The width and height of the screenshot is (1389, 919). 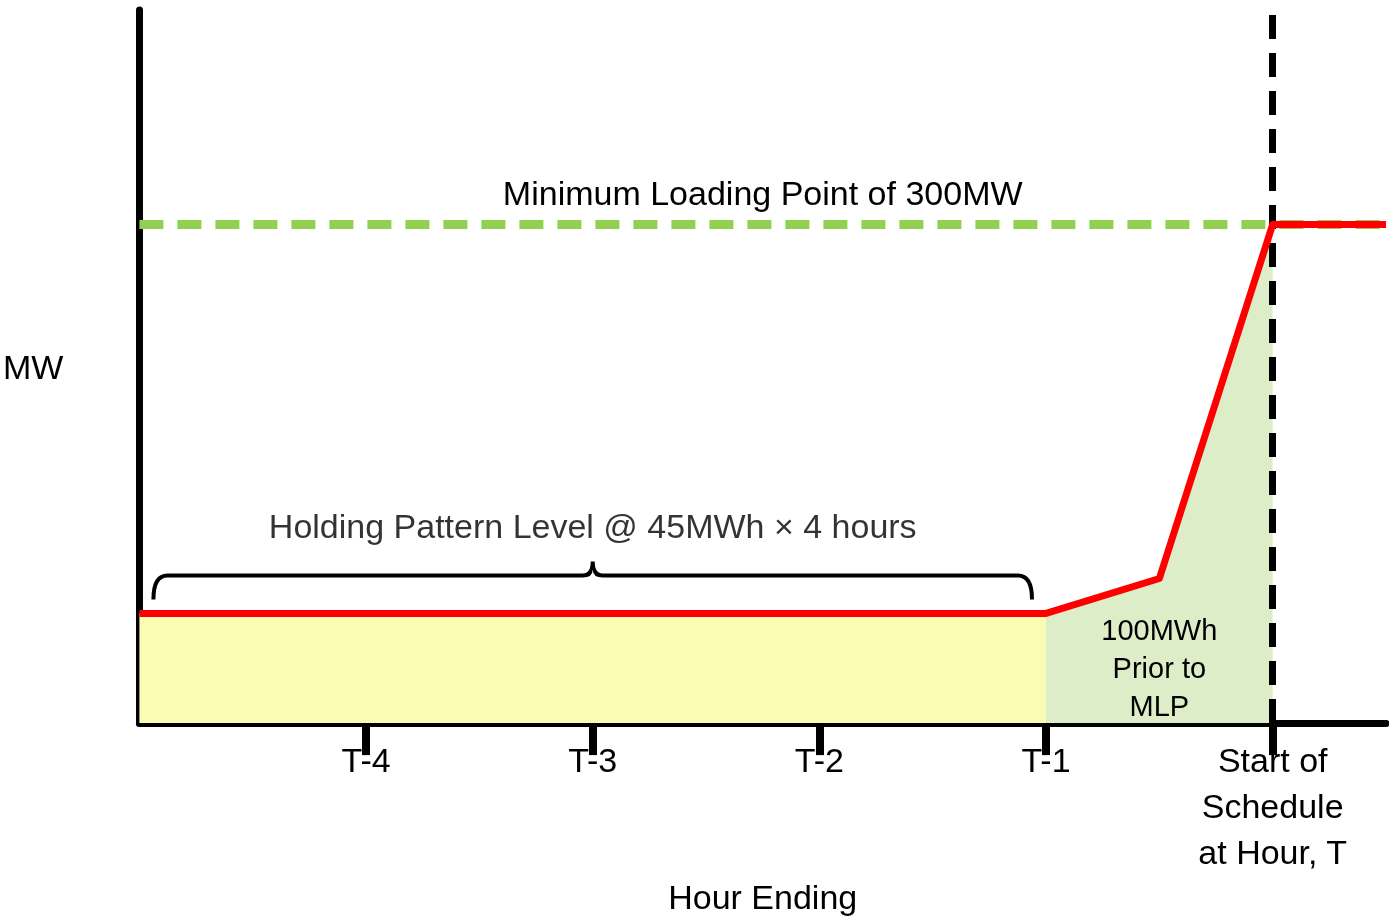 I want to click on x-tick-label: T-2, so click(x=819, y=760).